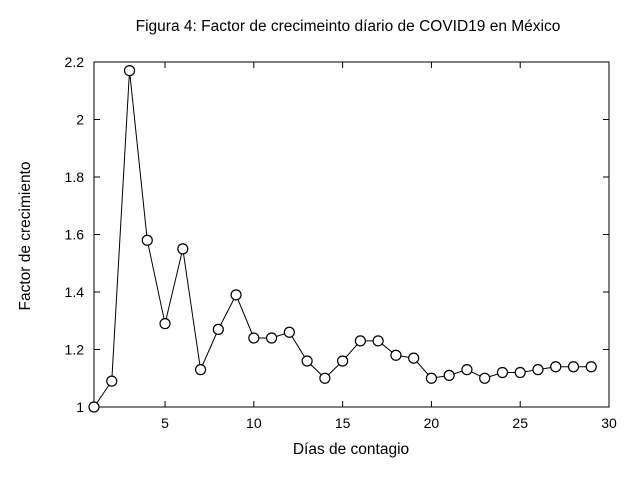 The image size is (640, 480). Describe the element at coordinates (75, 235) in the screenshot. I see `y-tick-label: 1.6` at that location.